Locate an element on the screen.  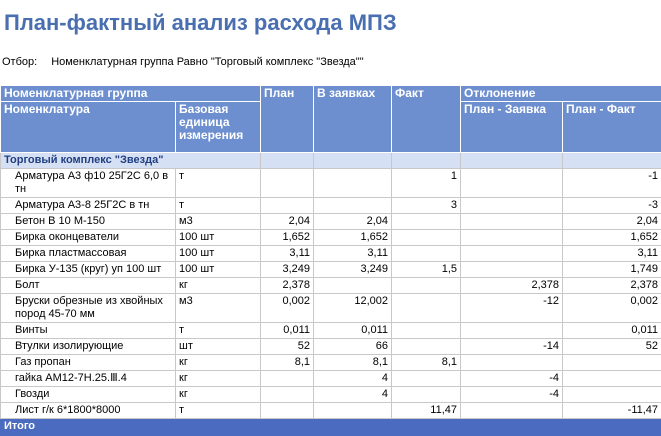
table-cell: Газ пропан is located at coordinates (88, 363).